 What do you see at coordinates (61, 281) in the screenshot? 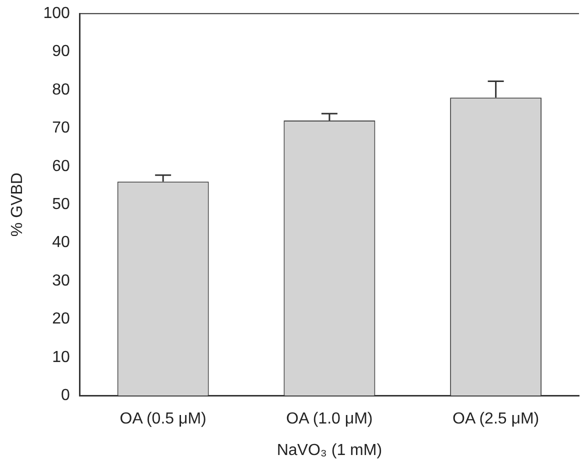
I see `y-tick-label: 30` at bounding box center [61, 281].